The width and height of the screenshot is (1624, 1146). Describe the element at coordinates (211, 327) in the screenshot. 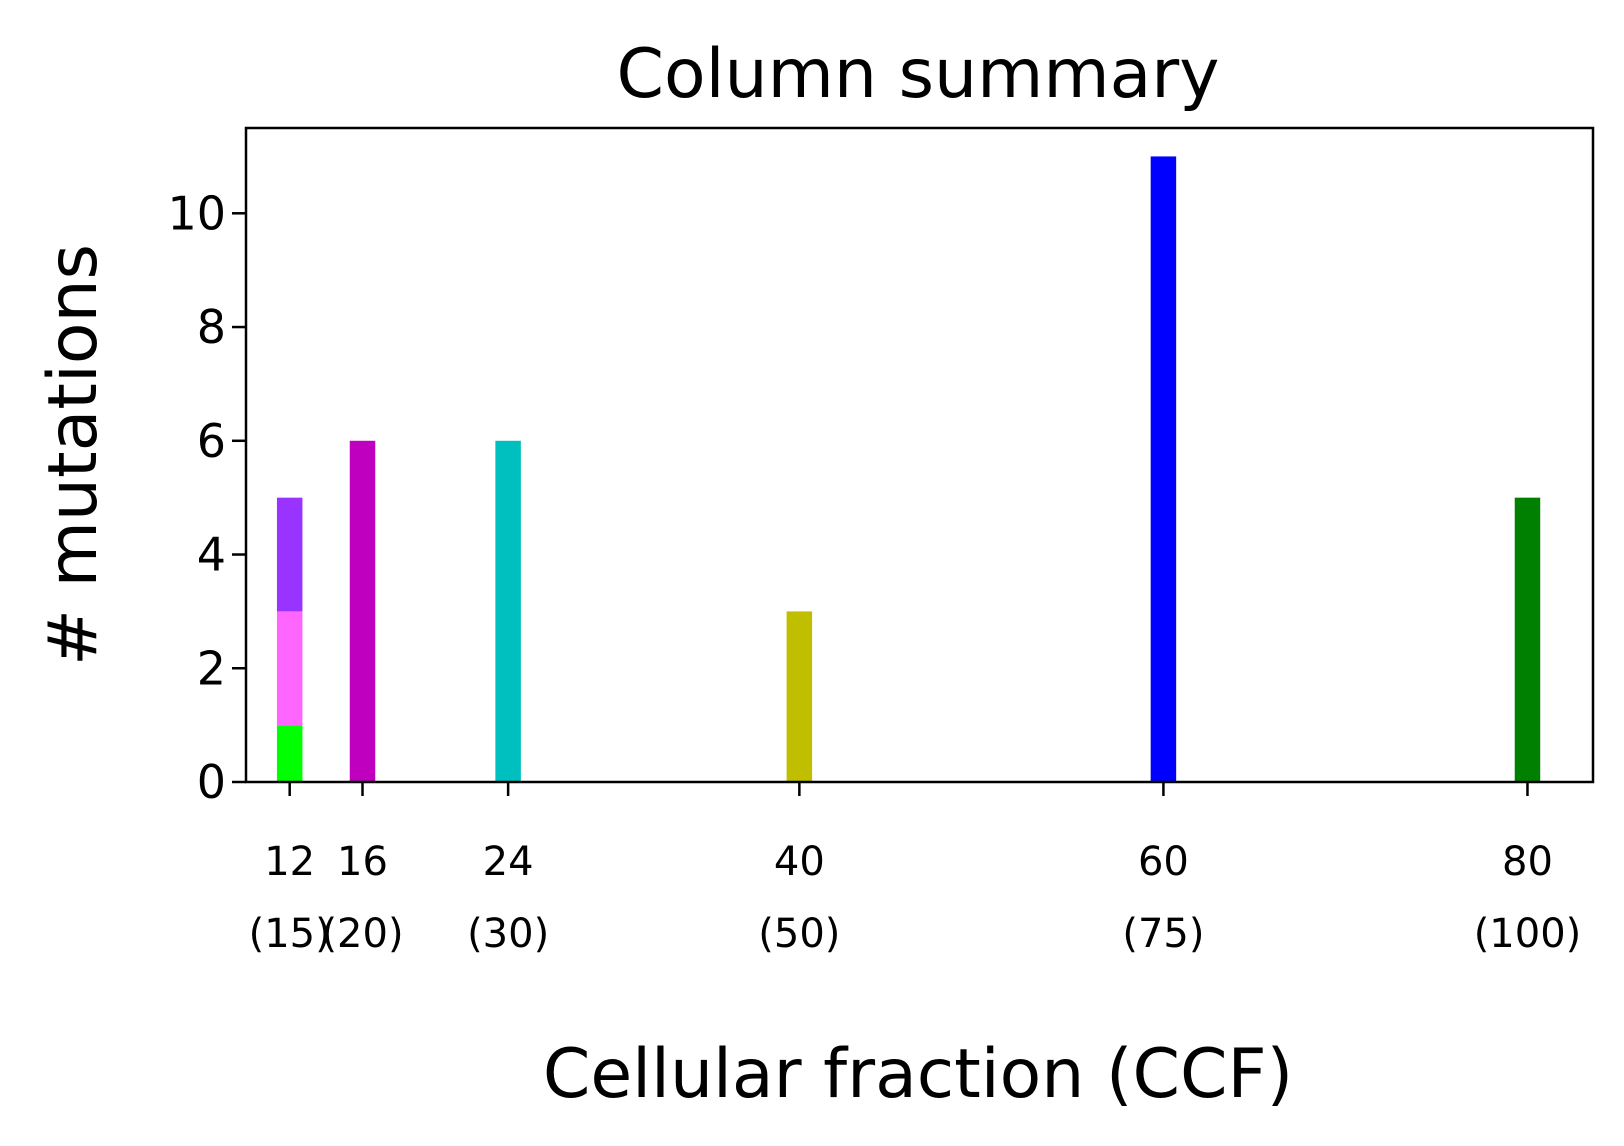

I see `y-tick-label-8: 8` at that location.